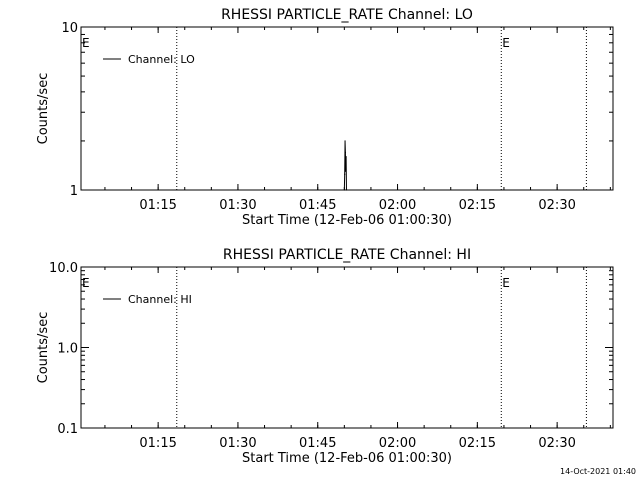  What do you see at coordinates (161, 59) in the screenshot?
I see `legend-label: Channel: LO` at bounding box center [161, 59].